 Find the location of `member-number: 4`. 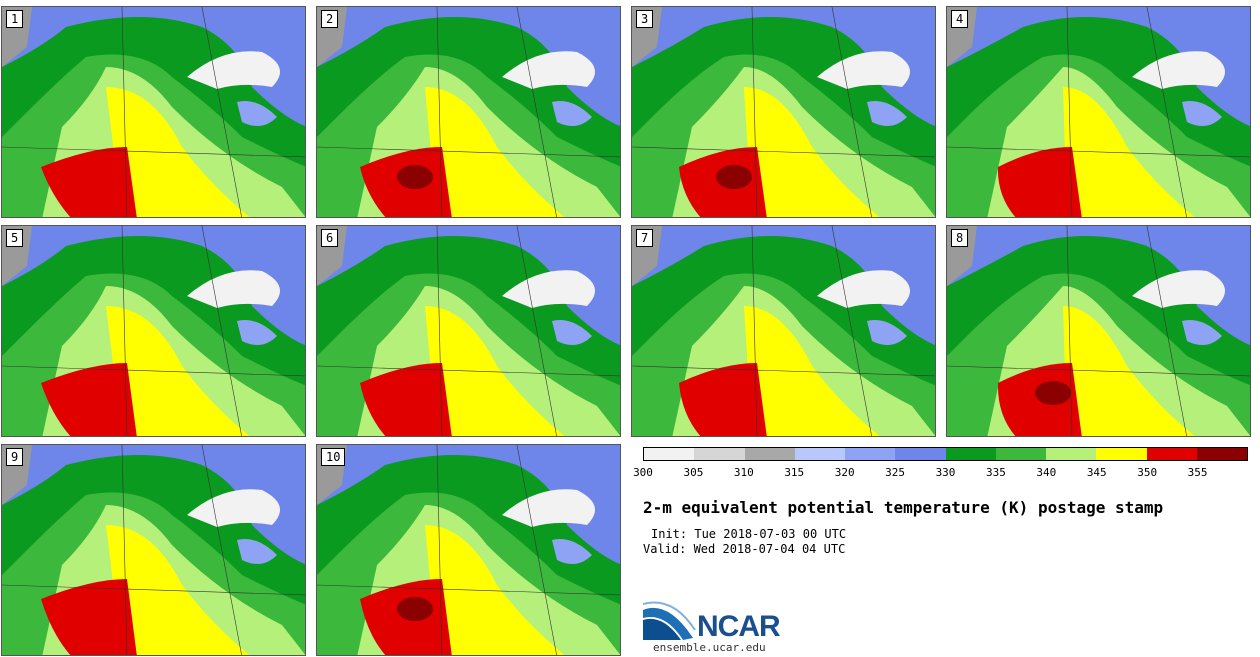

member-number: 4 is located at coordinates (960, 19).